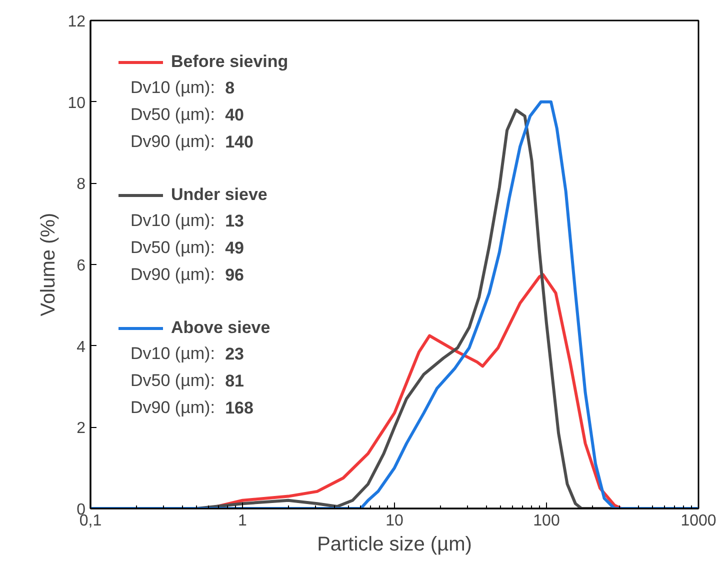 This screenshot has width=723, height=578. I want to click on x-tick-label: 10, so click(395, 521).